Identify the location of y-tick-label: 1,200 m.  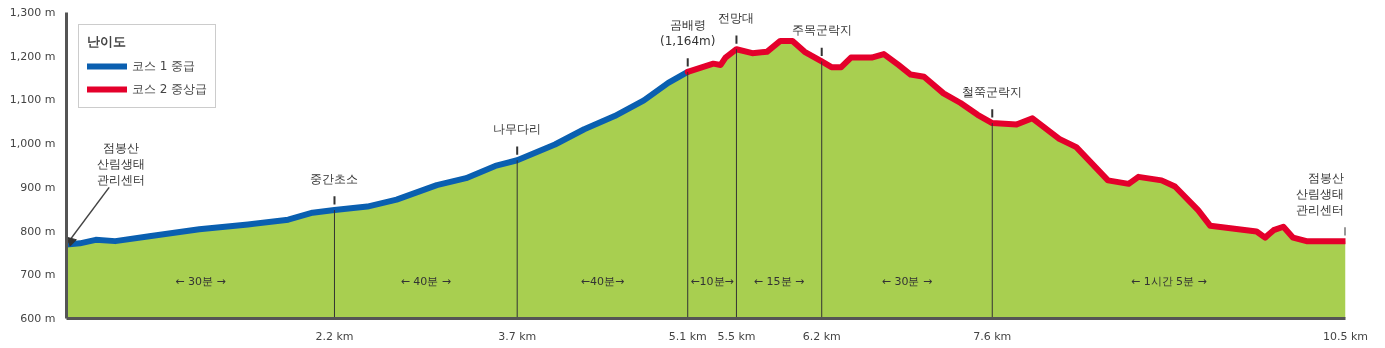
(32, 56).